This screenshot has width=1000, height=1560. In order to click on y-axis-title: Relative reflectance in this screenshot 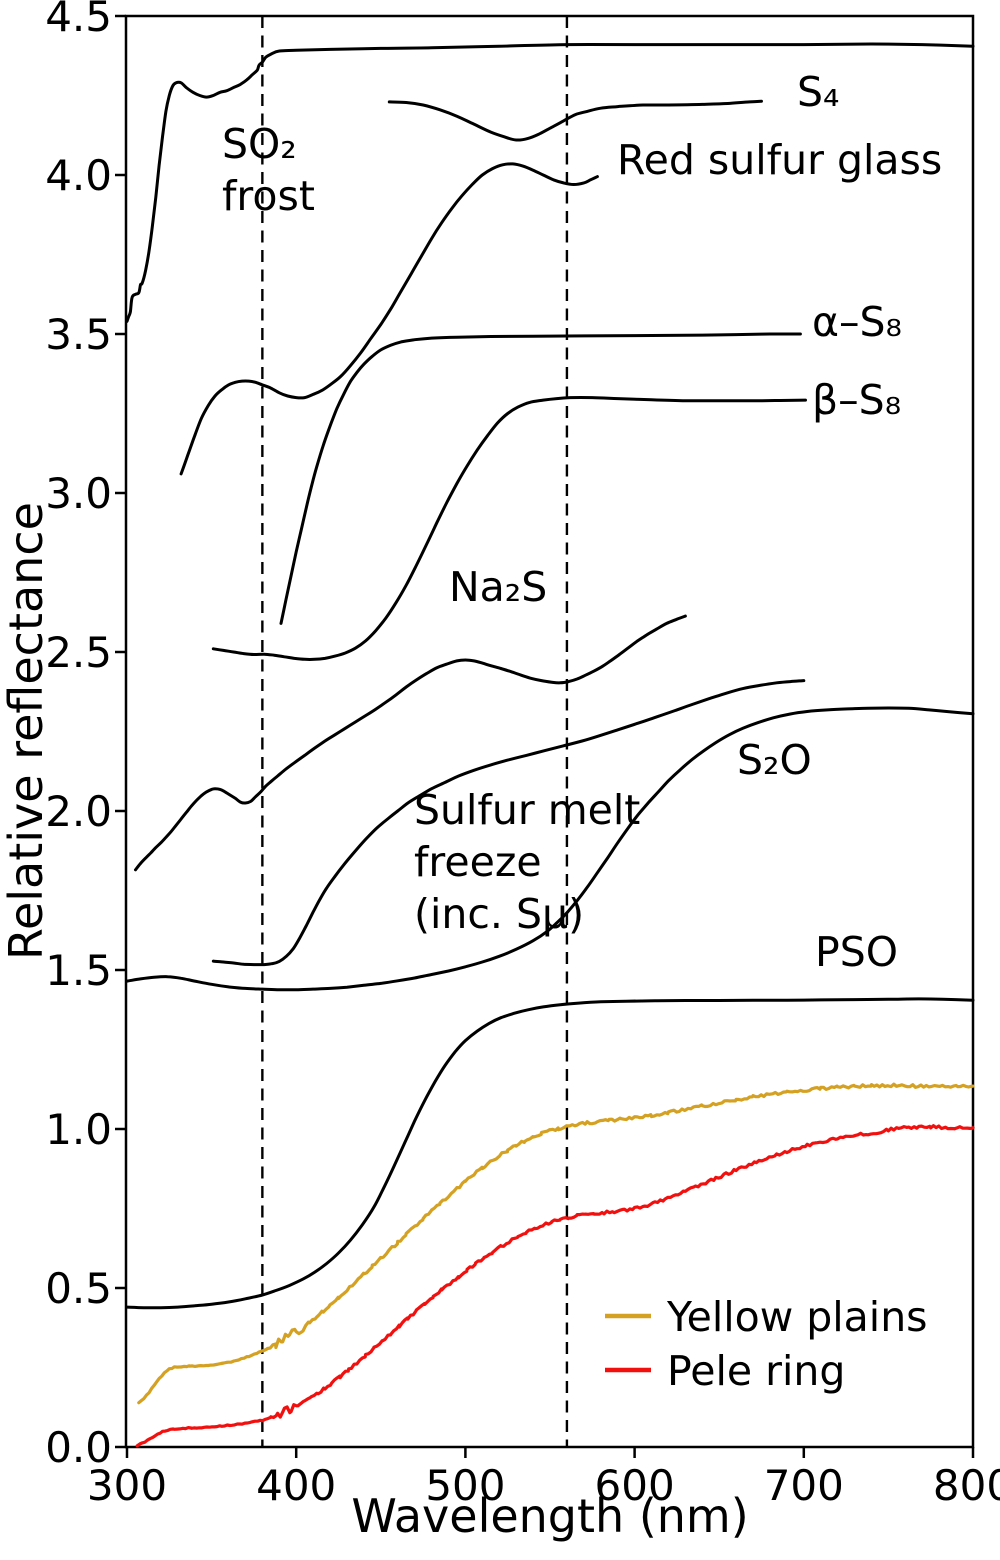, I will do `click(26, 731)`.